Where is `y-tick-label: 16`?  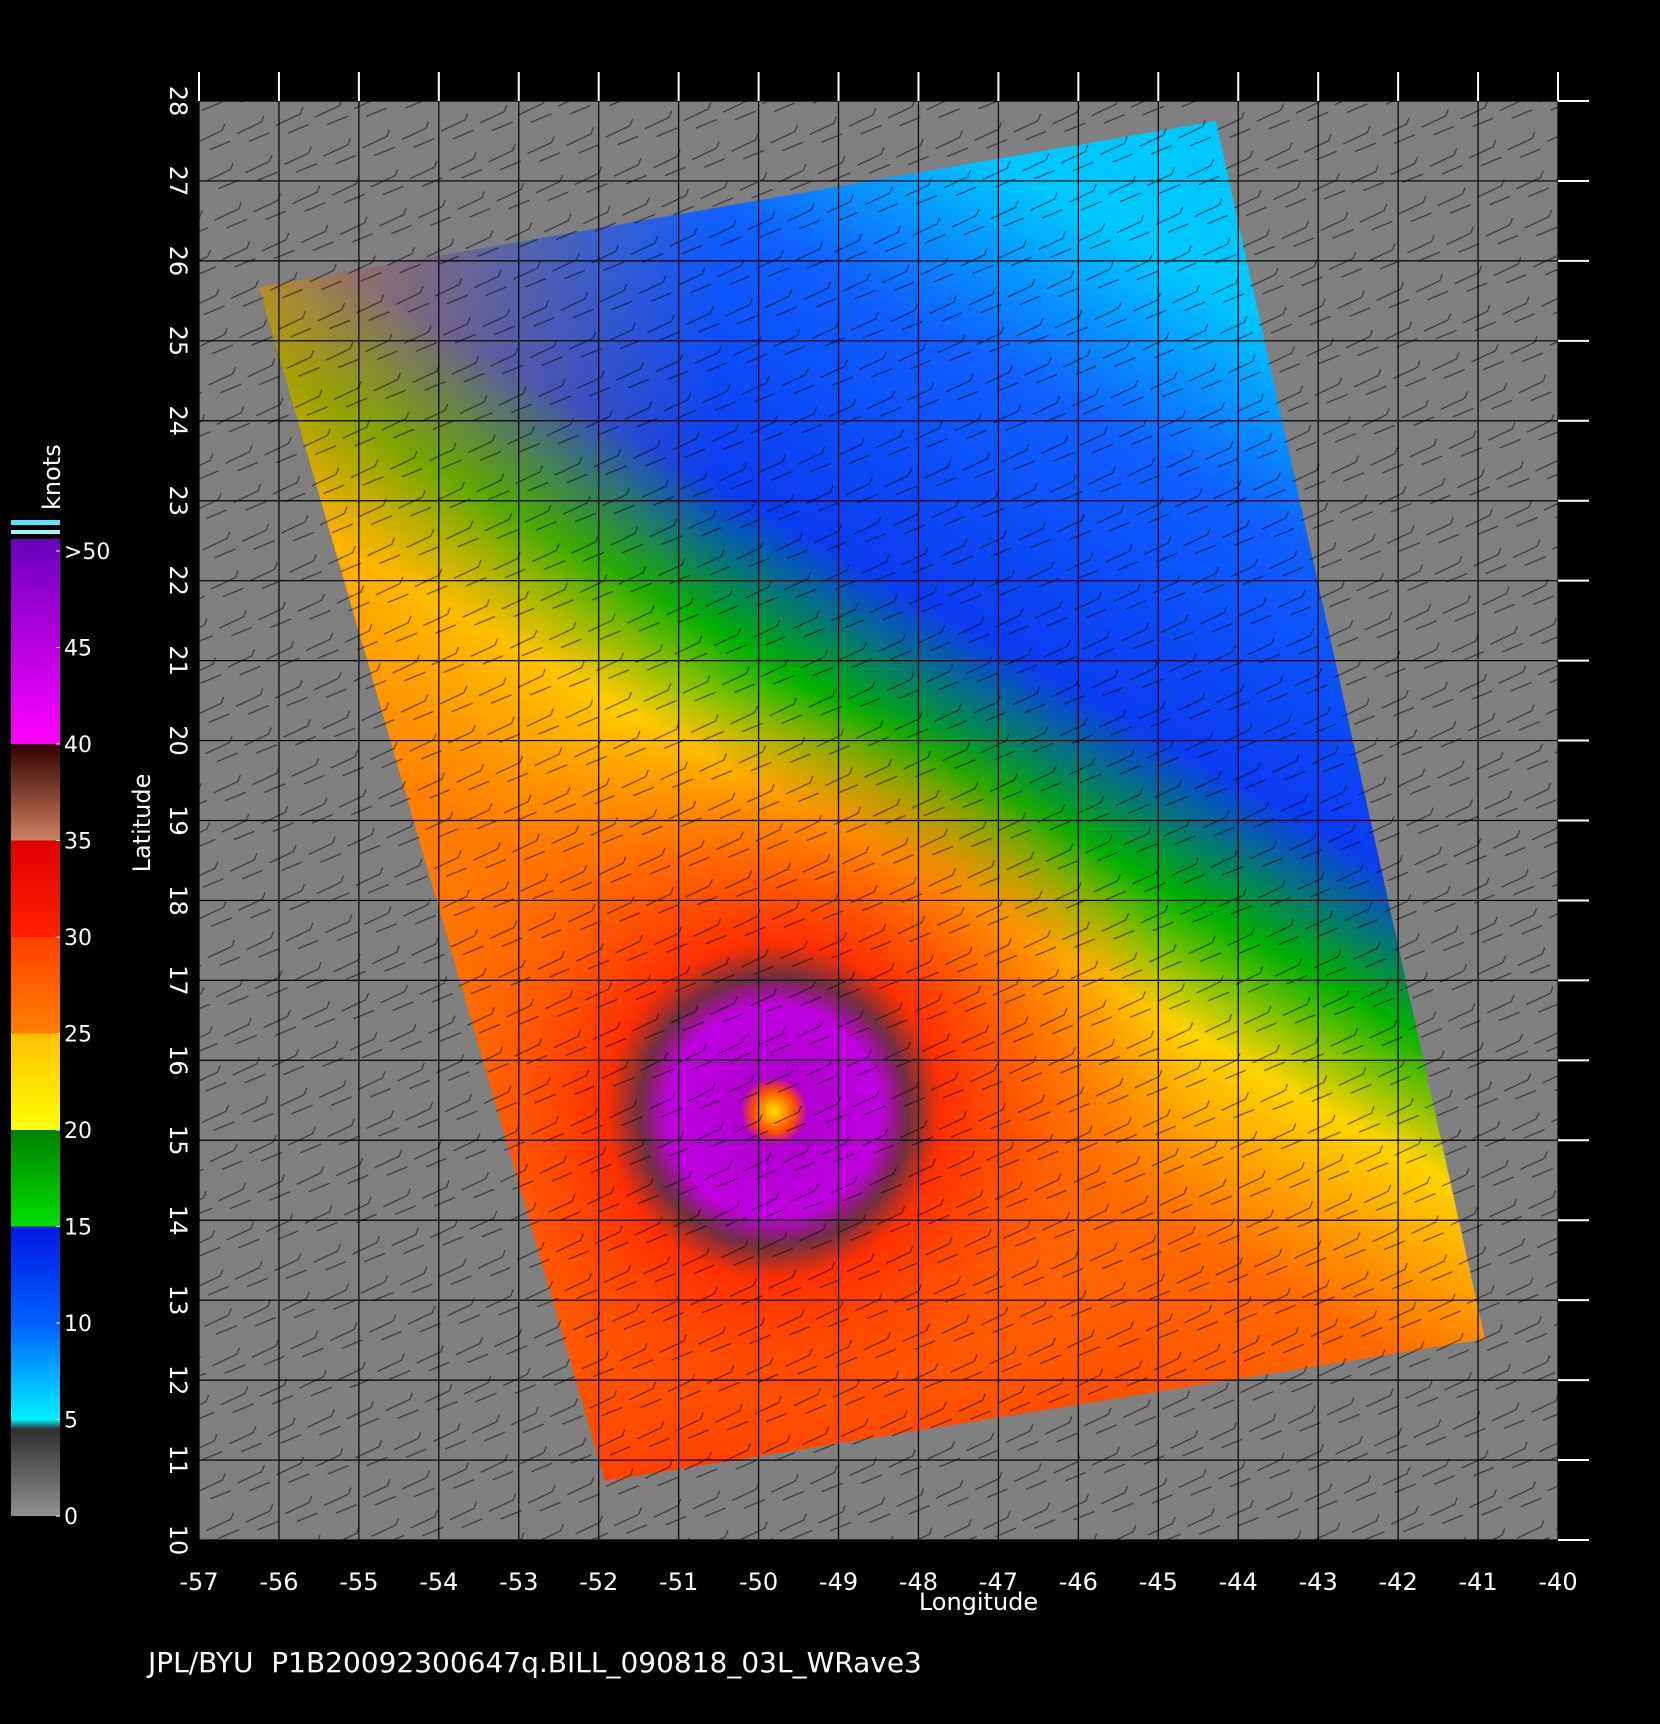 y-tick-label: 16 is located at coordinates (178, 1060).